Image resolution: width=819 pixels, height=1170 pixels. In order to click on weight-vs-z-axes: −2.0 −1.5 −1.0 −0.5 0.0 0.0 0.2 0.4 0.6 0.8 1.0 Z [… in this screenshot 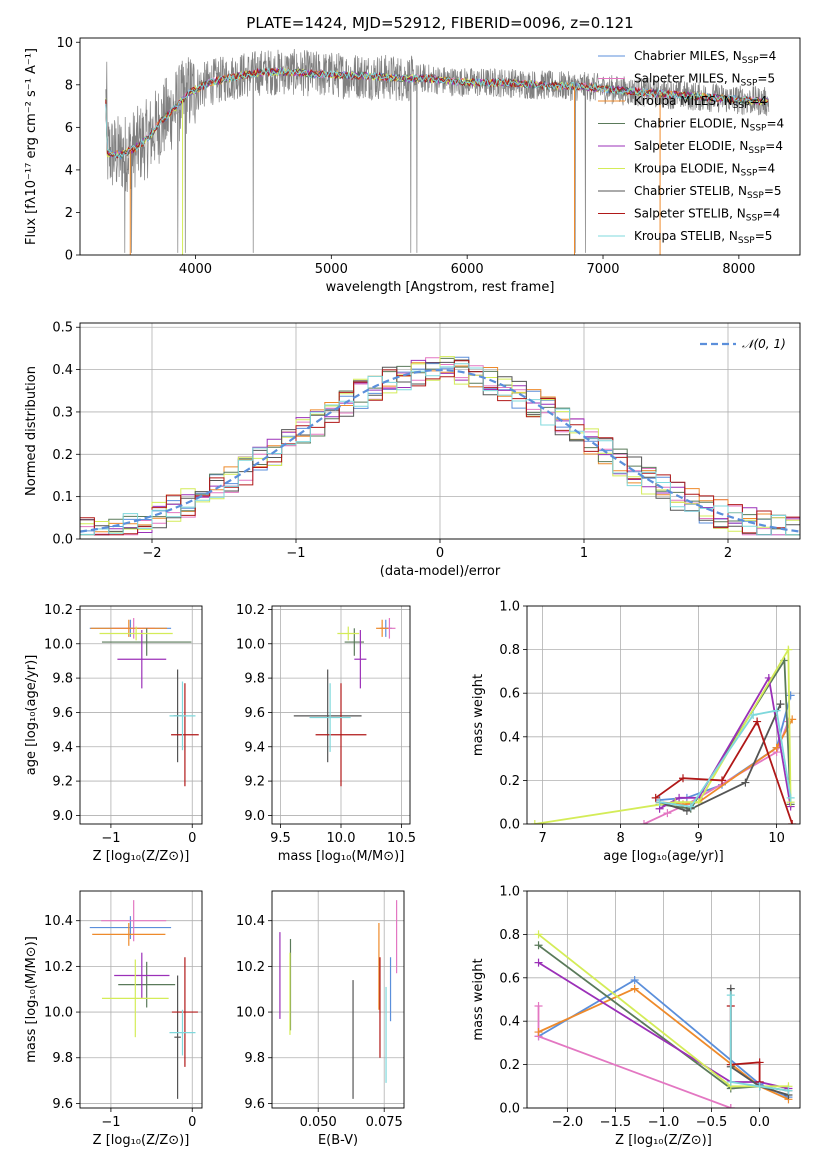, I will do `click(636, 1016)`.